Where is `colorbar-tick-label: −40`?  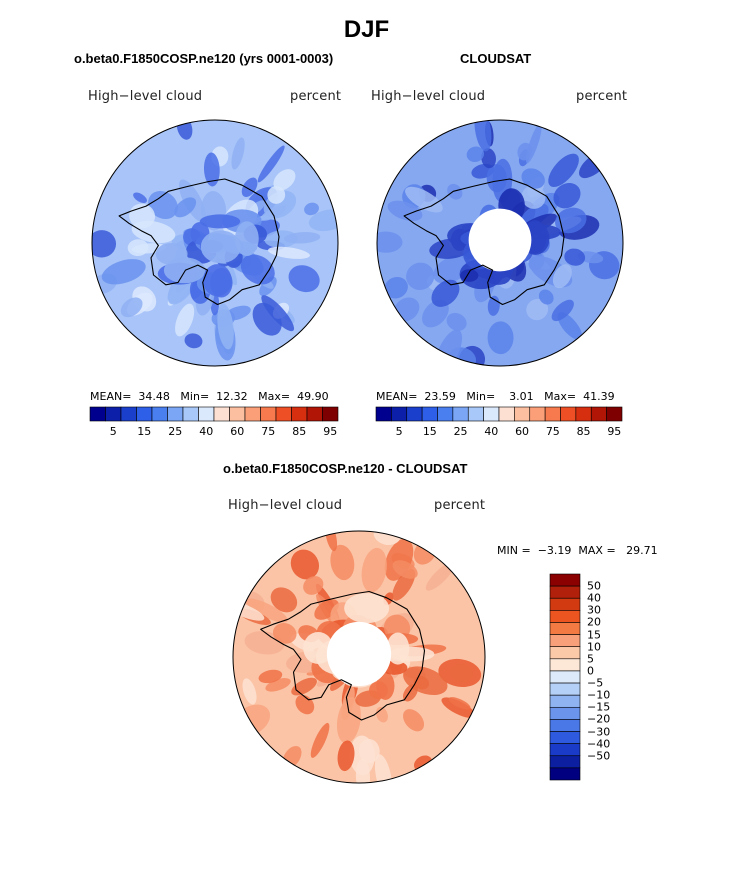 colorbar-tick-label: −40 is located at coordinates (599, 744).